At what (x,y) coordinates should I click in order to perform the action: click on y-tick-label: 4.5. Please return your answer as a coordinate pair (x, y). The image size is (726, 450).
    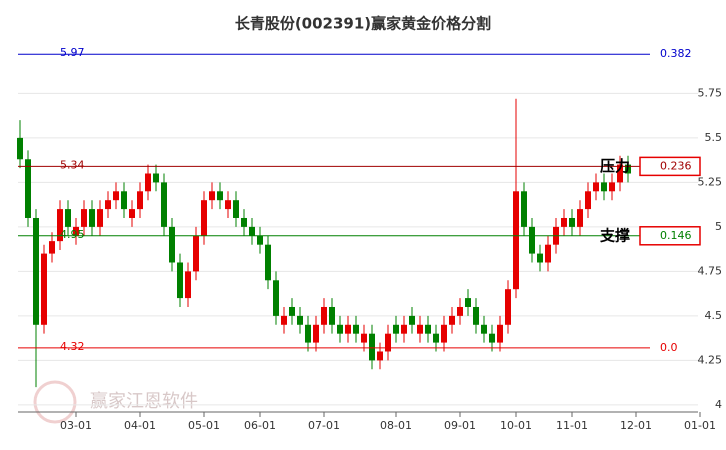
    Looking at the image, I should click on (714, 315).